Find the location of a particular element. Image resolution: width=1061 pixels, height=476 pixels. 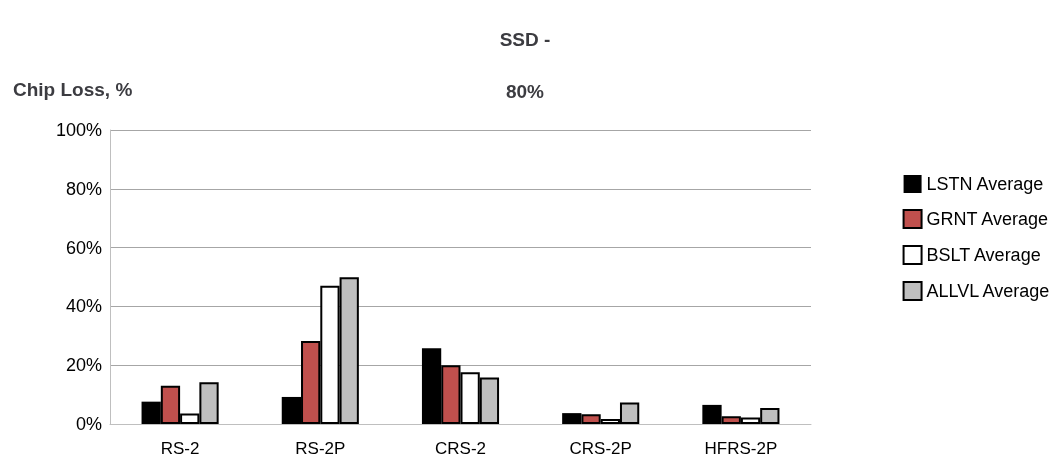

legend-label: GRNT Average is located at coordinates (987, 219).